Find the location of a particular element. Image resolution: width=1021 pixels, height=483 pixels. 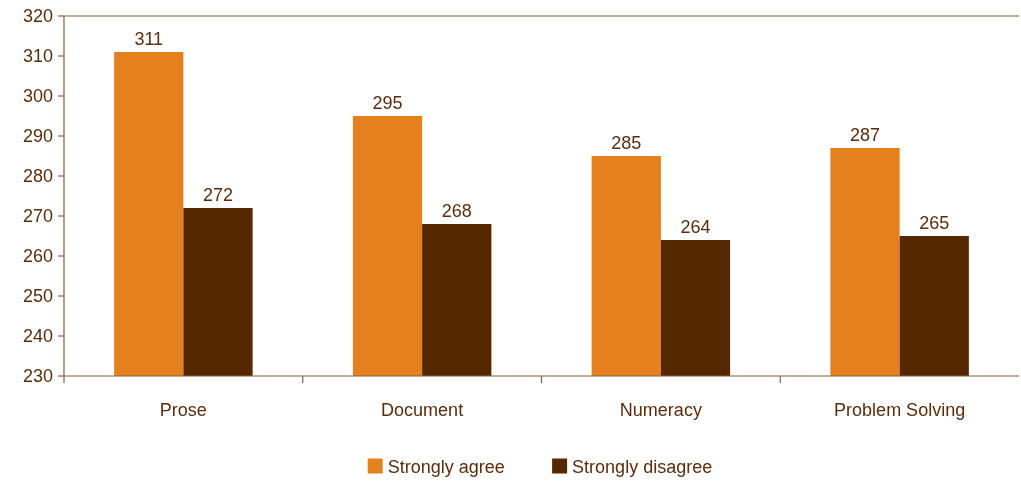

y-tick-label: 290 is located at coordinates (37, 136).